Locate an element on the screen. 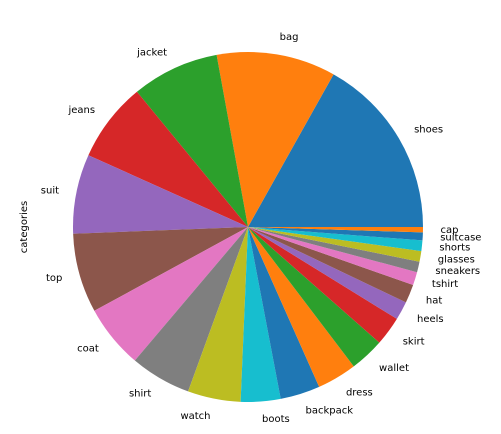  slice-label-shorts: shorts is located at coordinates (454, 248).